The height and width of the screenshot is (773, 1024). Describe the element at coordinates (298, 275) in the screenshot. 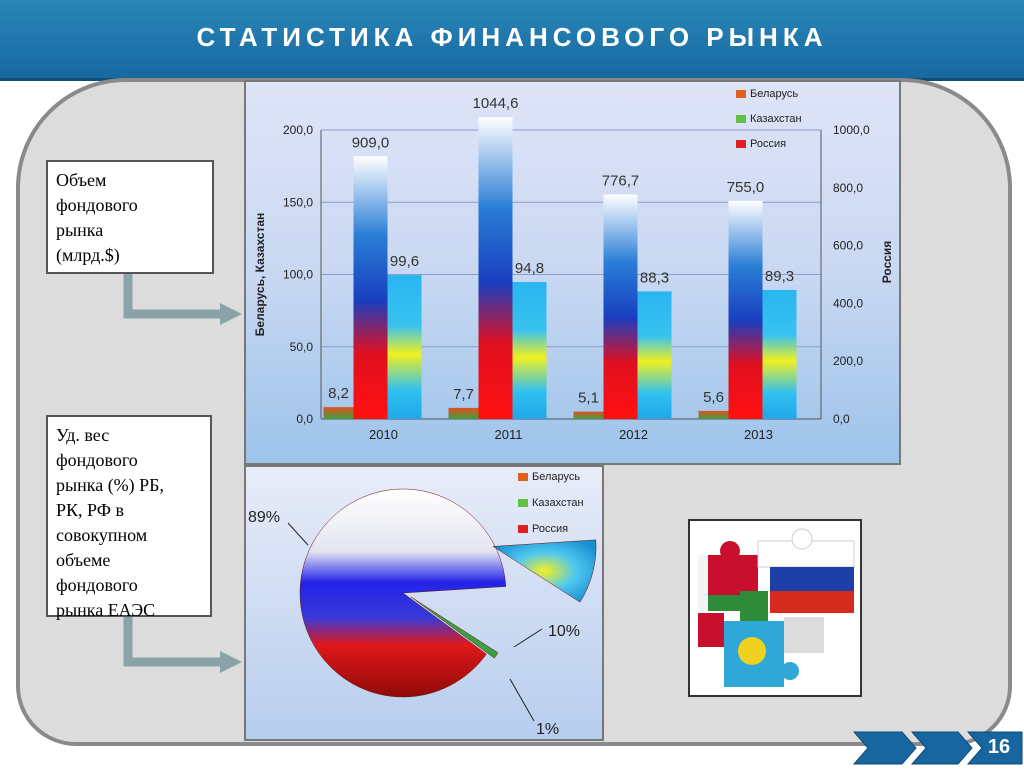

I see `y-tick-label: 100,0` at that location.